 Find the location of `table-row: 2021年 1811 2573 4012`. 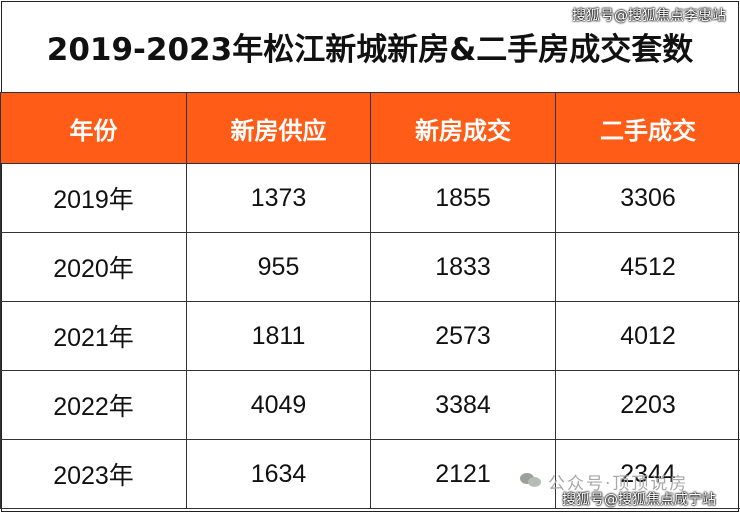

table-row: 2021年 1811 2573 4012 is located at coordinates (370, 336).